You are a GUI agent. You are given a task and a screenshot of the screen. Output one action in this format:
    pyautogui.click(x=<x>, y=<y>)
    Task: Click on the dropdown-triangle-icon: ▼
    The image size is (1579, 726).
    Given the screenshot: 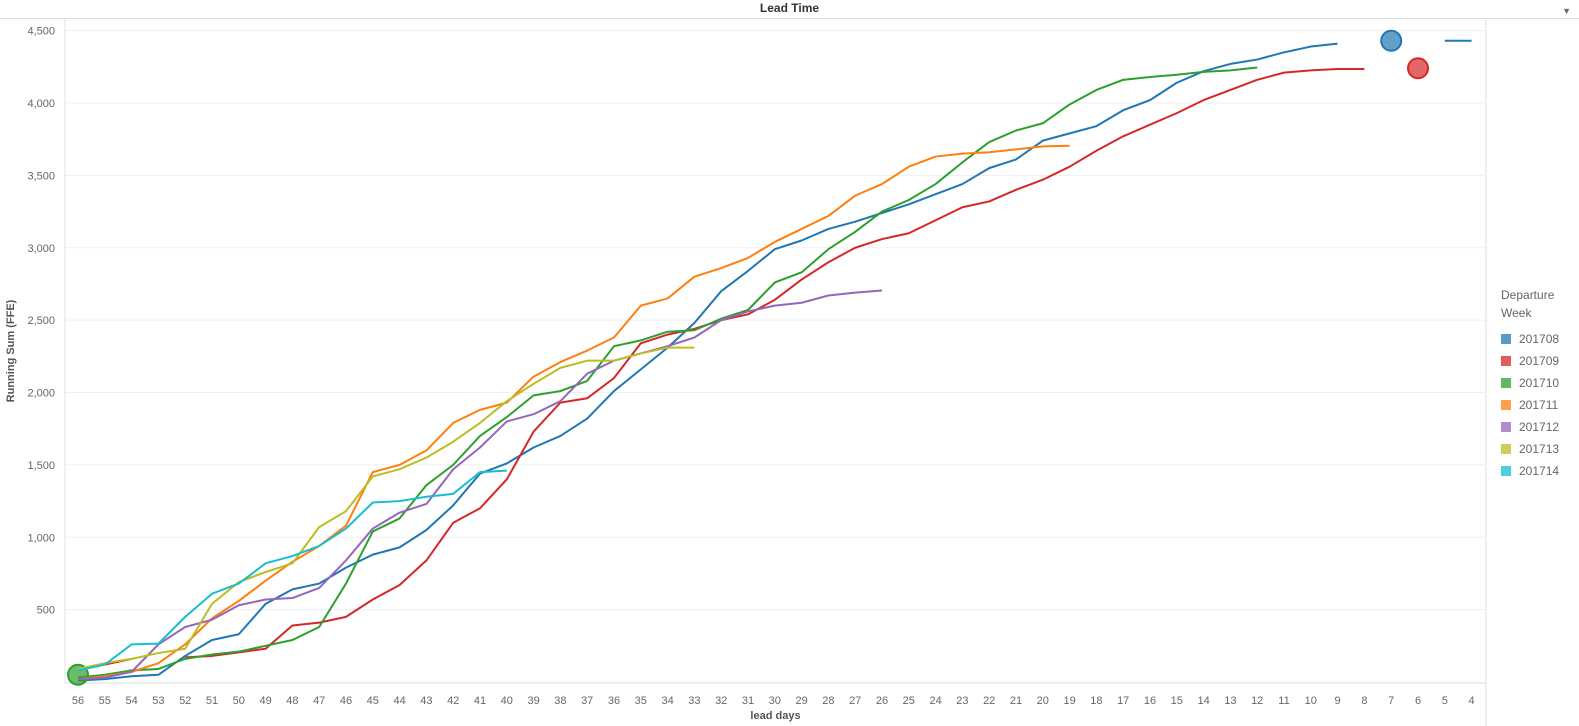 What is the action you would take?
    pyautogui.click(x=1566, y=11)
    